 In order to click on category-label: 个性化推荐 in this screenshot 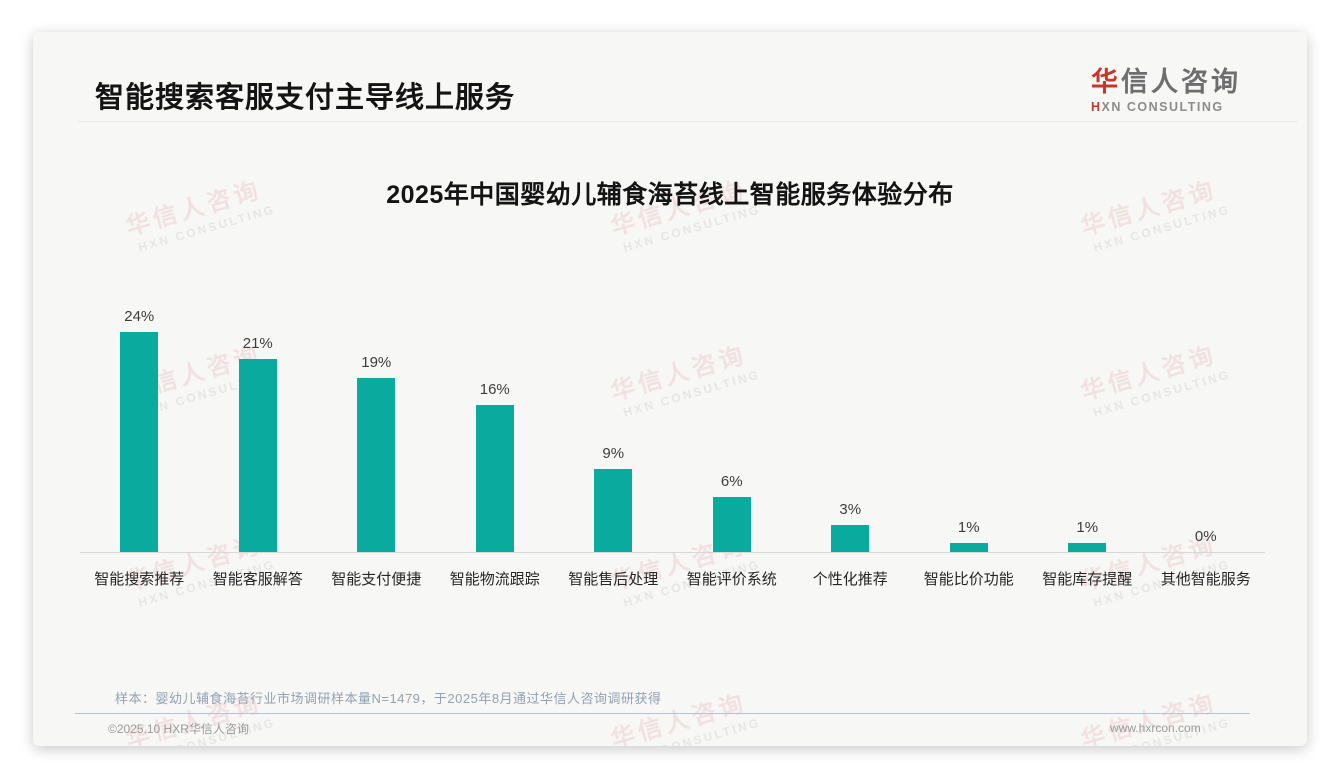, I will do `click(850, 579)`.